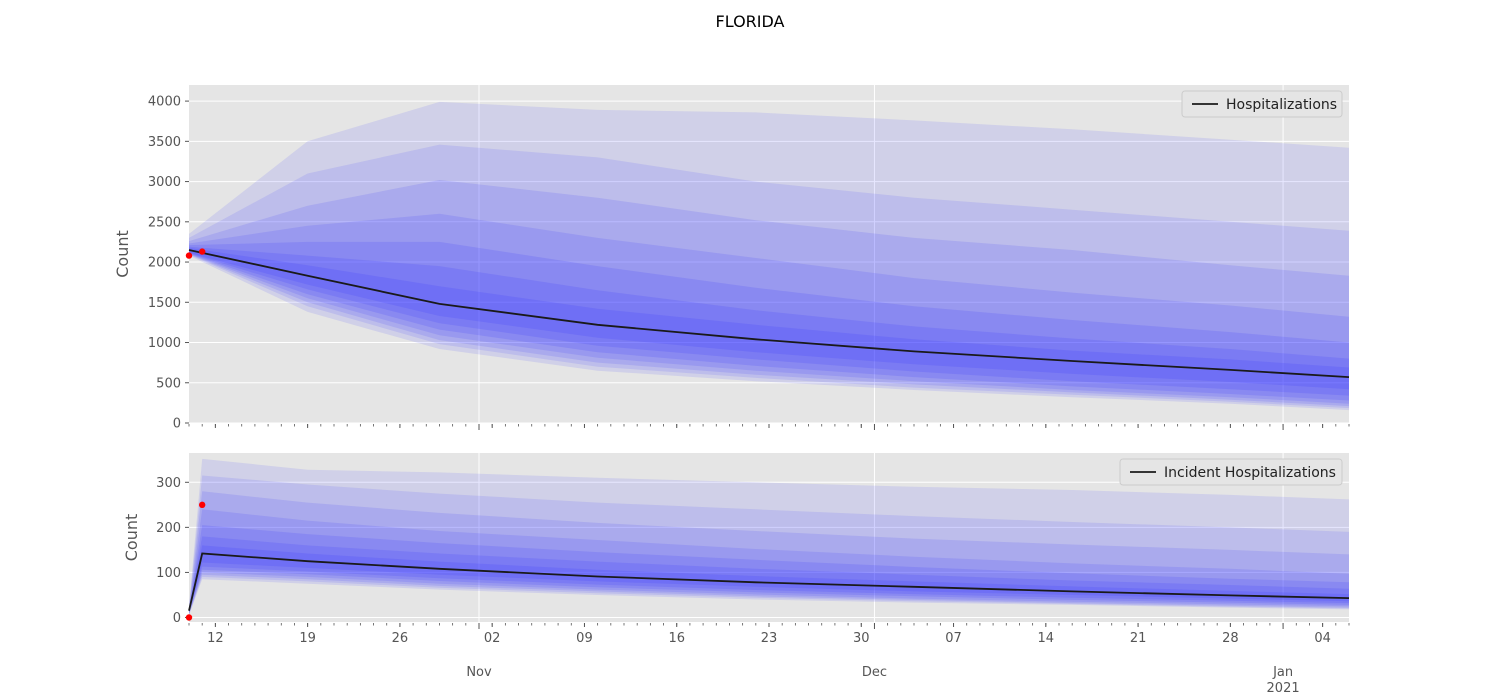 This screenshot has width=1500, height=700. What do you see at coordinates (1281, 105) in the screenshot?
I see `legend-label: Hospitalizations` at bounding box center [1281, 105].